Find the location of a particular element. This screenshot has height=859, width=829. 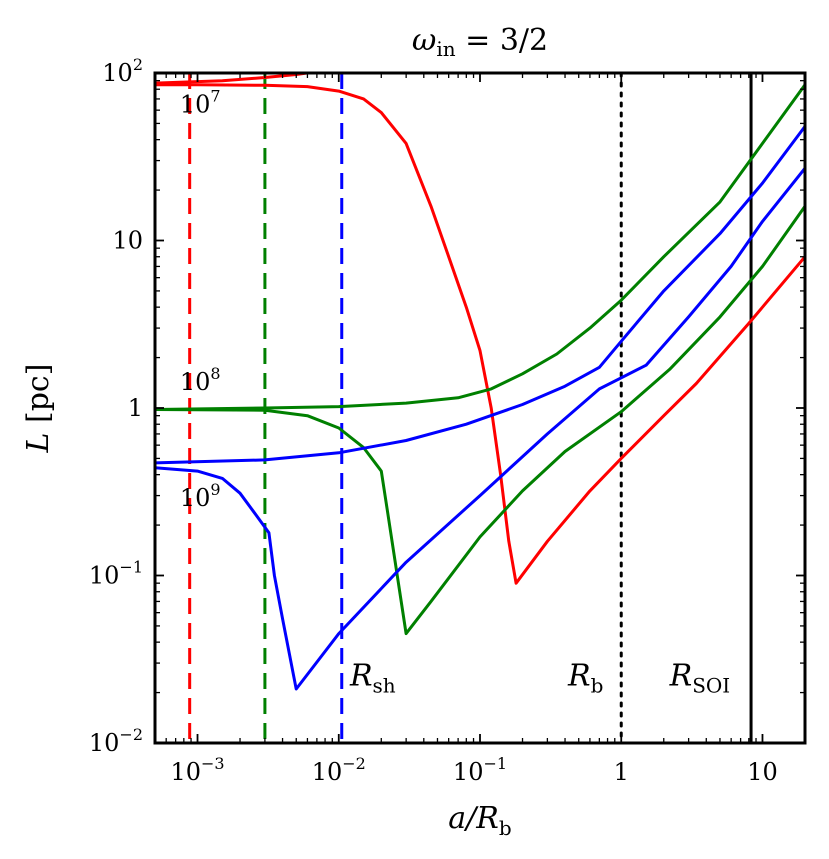

label-r-sh: Rsh is located at coordinates (372, 678).